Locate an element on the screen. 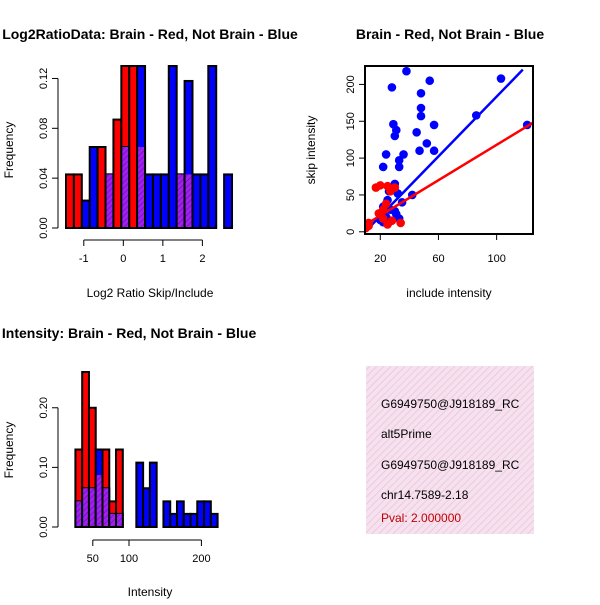 The image size is (600, 605). intensity-axes: 50 100 200 0.00 0.10 0.20 is located at coordinates (124, 481).